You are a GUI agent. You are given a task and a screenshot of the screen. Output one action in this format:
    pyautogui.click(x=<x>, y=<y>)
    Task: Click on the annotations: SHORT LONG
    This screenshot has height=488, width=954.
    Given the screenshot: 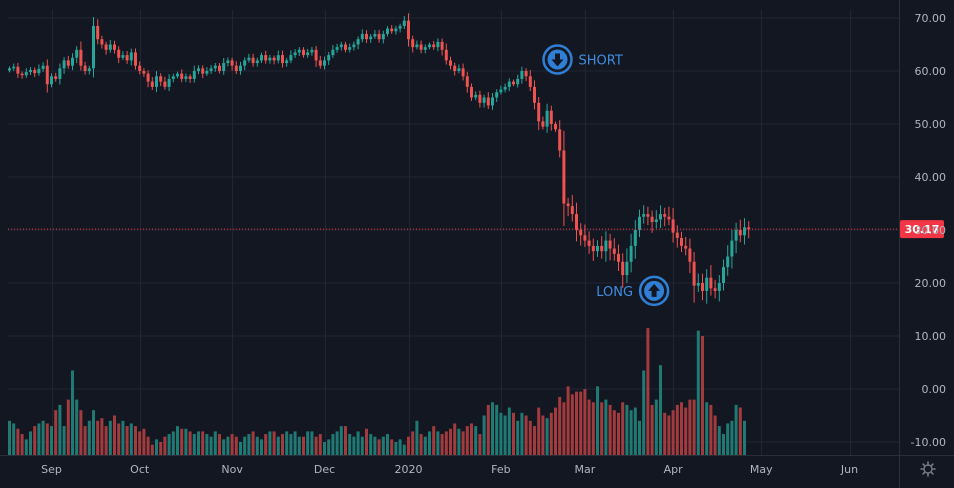 What is the action you would take?
    pyautogui.click(x=606, y=175)
    